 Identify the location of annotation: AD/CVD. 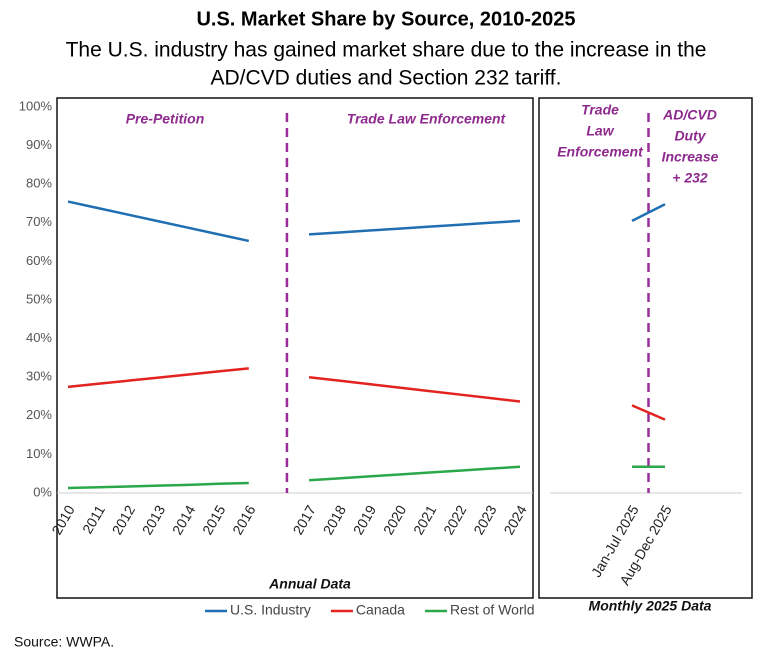
(689, 115).